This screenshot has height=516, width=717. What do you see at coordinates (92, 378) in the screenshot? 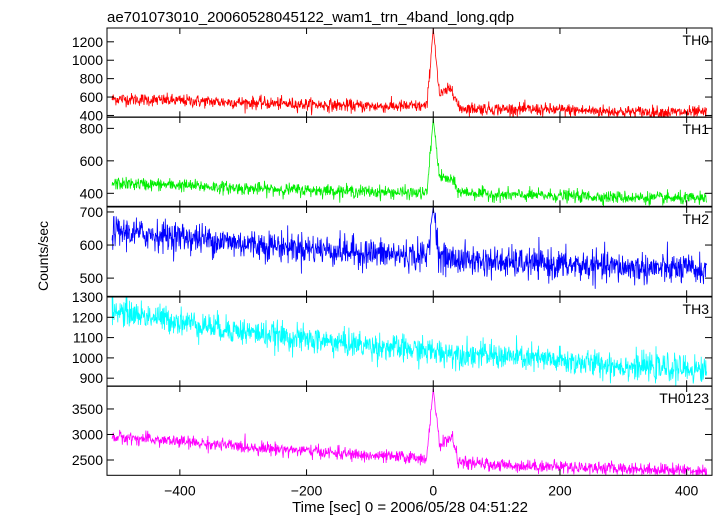
I see `y-tick-label: 900` at bounding box center [92, 378].